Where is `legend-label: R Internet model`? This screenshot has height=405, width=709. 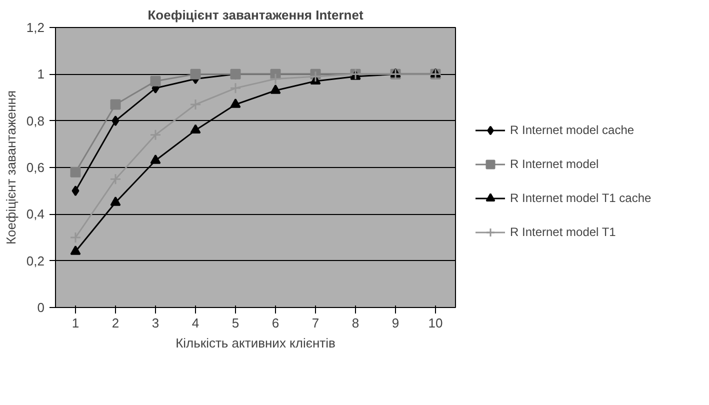 legend-label: R Internet model is located at coordinates (554, 163).